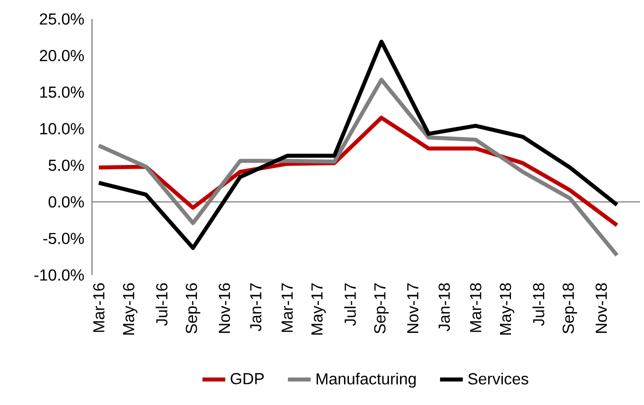 The image size is (644, 405). I want to click on legend-label: GDP, so click(247, 378).